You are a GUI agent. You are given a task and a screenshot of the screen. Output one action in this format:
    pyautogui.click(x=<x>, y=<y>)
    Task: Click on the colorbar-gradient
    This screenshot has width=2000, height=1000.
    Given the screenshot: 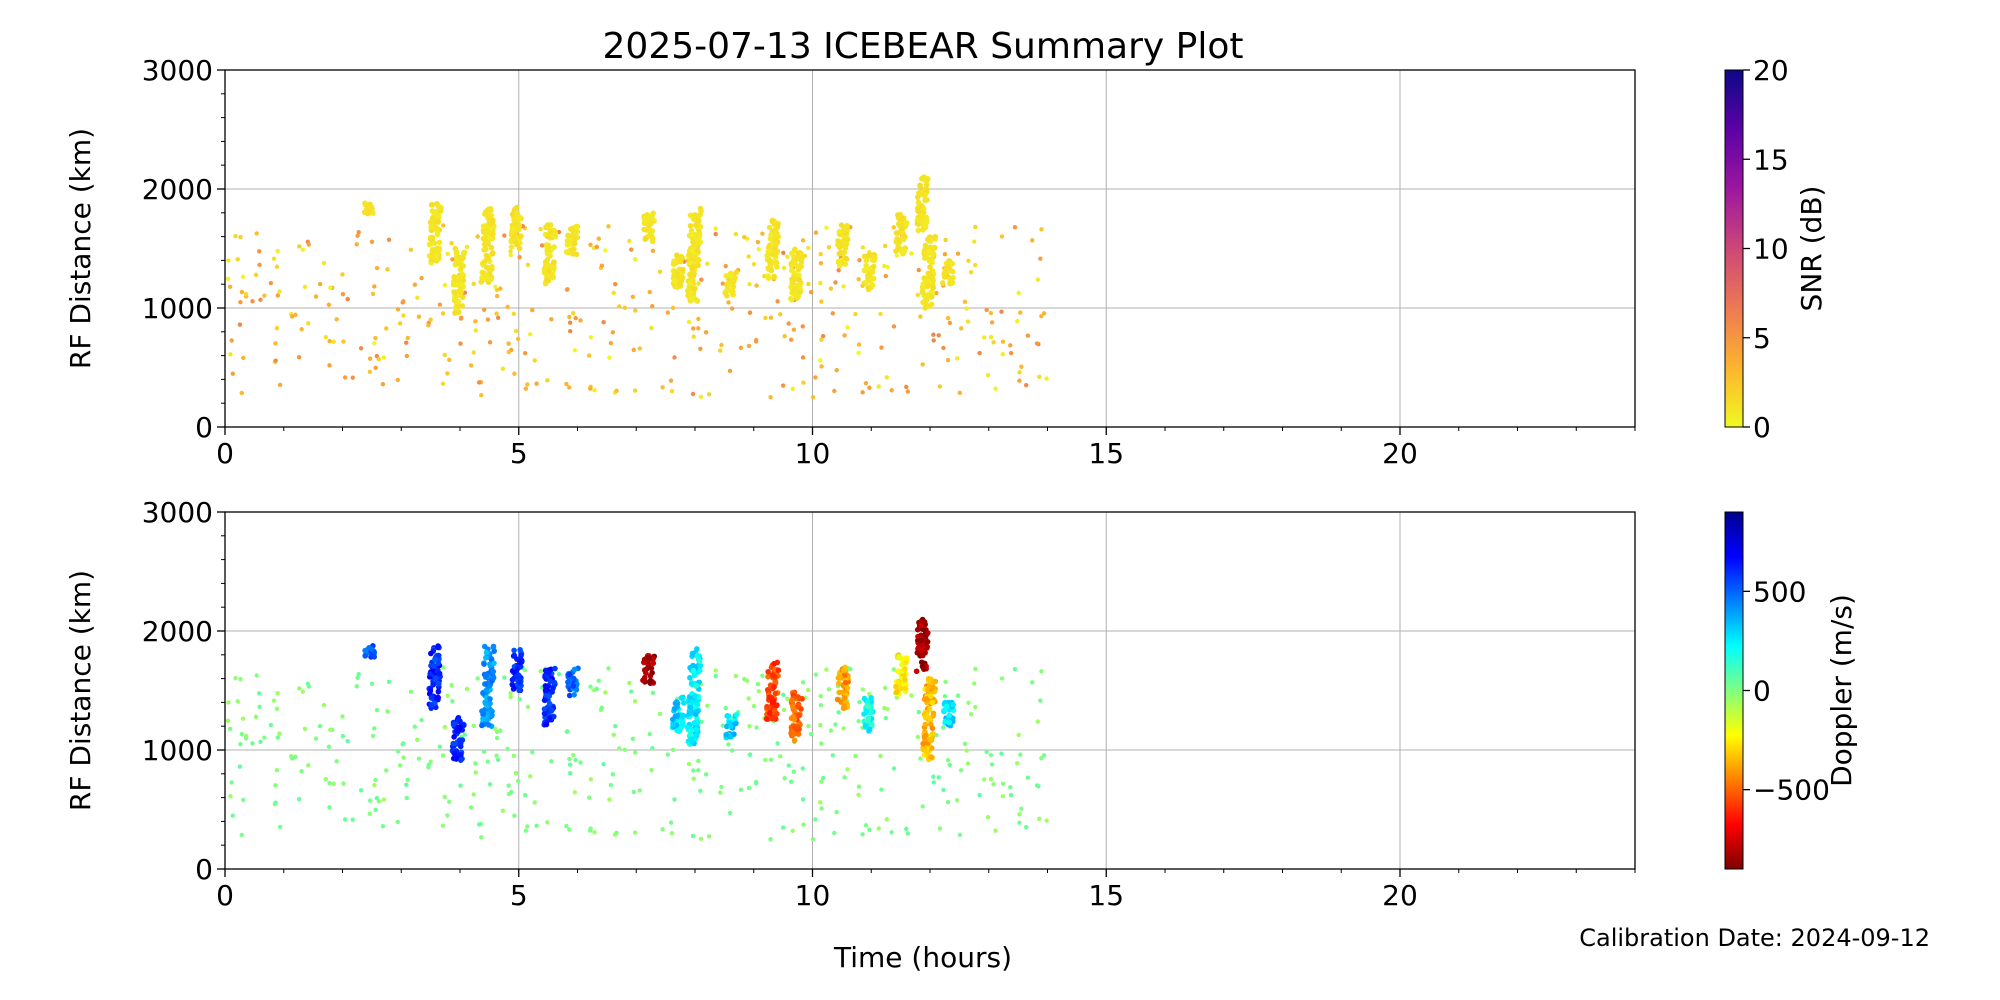 What is the action you would take?
    pyautogui.click(x=1734, y=690)
    